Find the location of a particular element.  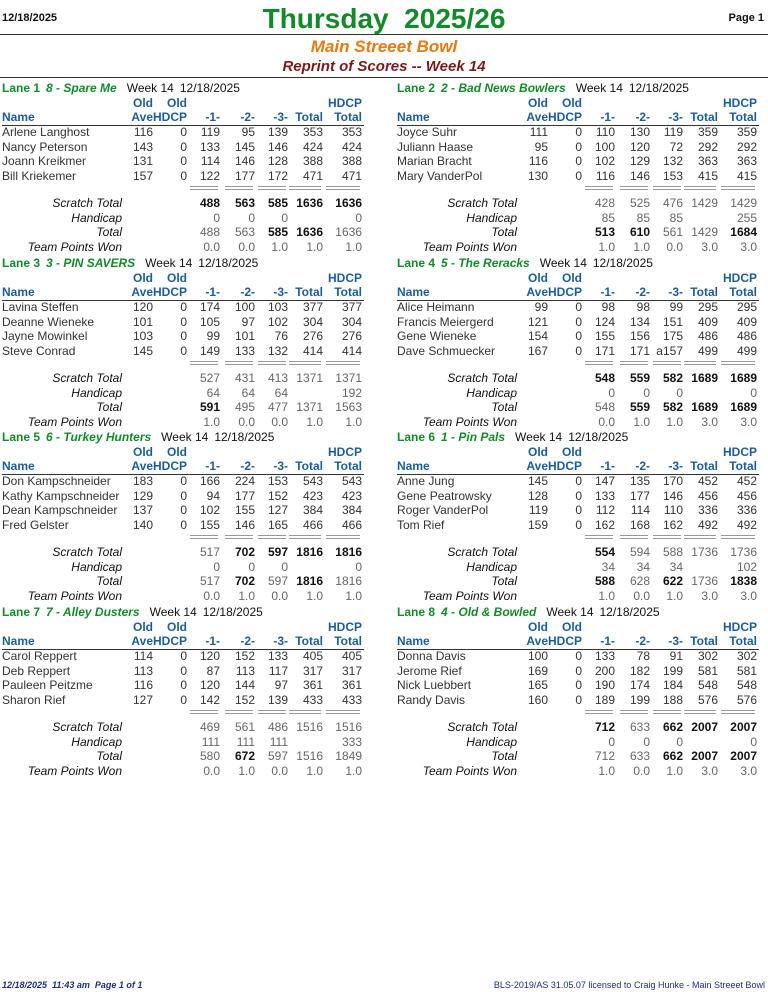

player-name: Randy Davis is located at coordinates (431, 699).